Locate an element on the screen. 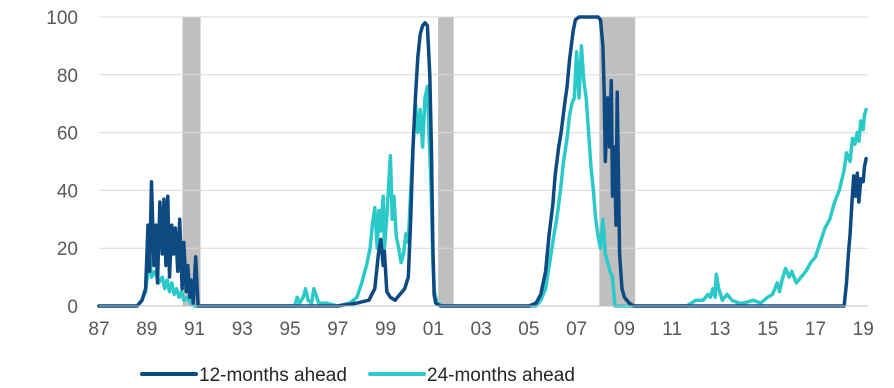  x-axis-ticks: 87 89 91 93 95 97 99 01 03 05 07 09 11 13 15 17 19 is located at coordinates (480, 329).